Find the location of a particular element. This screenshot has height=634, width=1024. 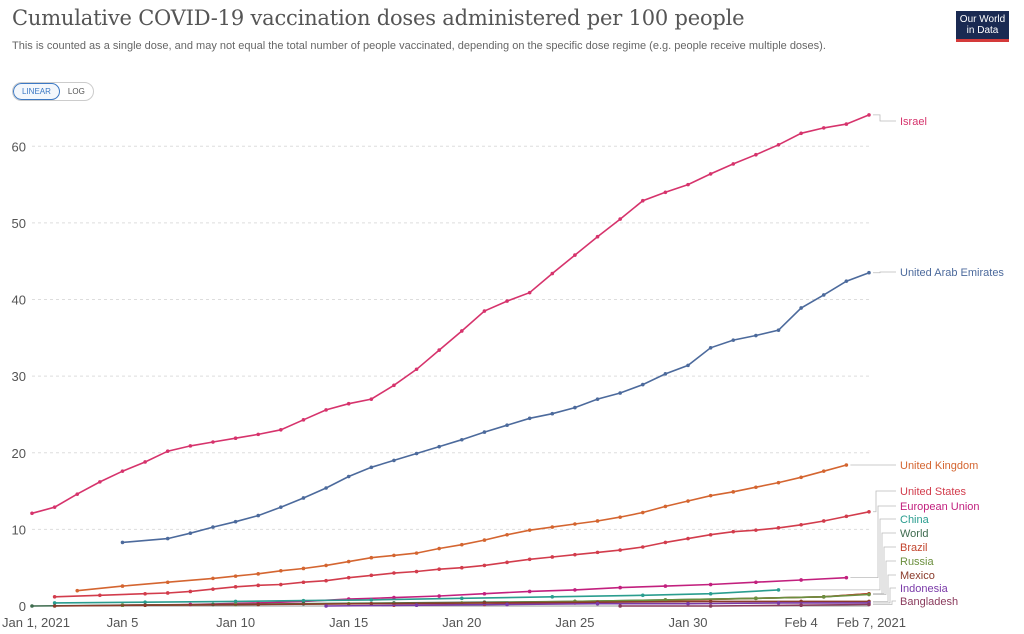

series-bangladesh is located at coordinates (744, 605).